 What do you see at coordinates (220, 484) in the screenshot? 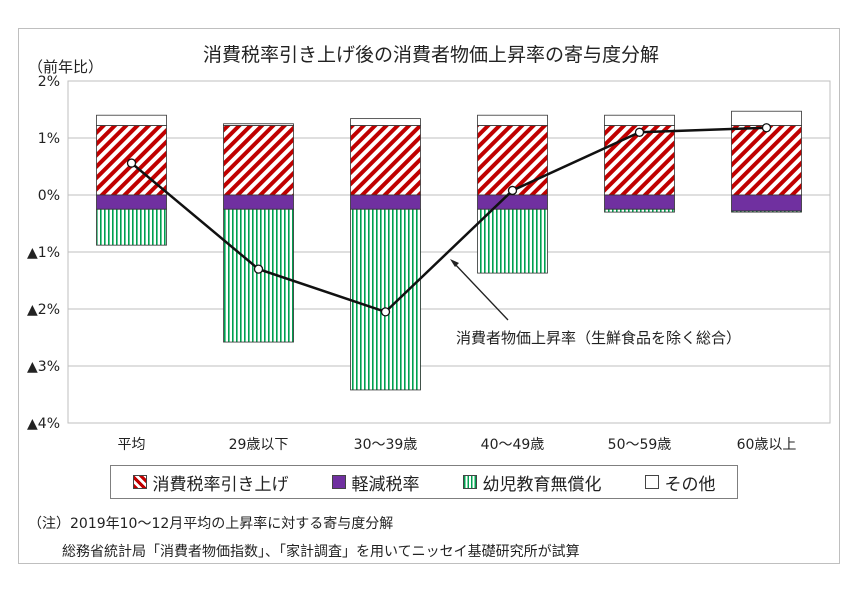
I see `legend-label: 消費税率引き上げ` at bounding box center [220, 484].